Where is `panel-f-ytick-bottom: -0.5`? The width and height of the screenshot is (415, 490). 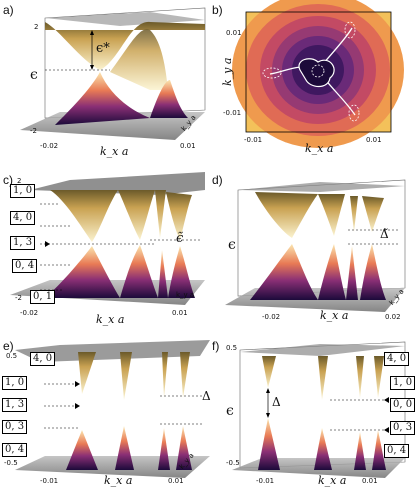 panel-f-ytick-bottom: -0.5 is located at coordinates (233, 463).